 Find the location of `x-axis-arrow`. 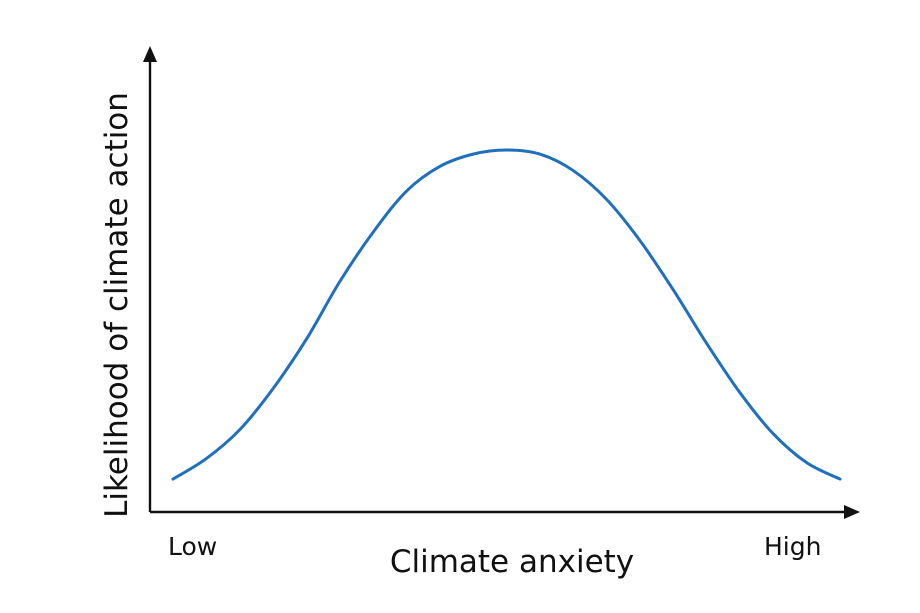

x-axis-arrow is located at coordinates (852, 512).